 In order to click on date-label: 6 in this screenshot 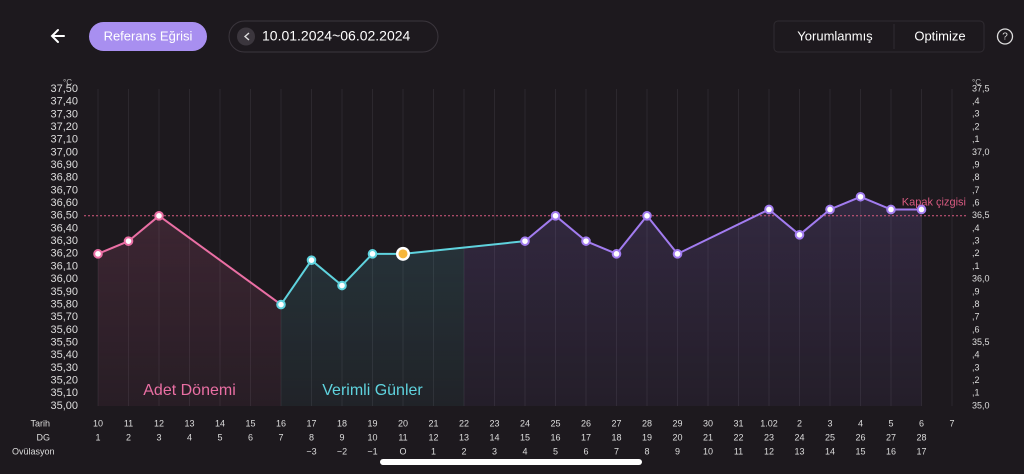, I will do `click(921, 423)`.